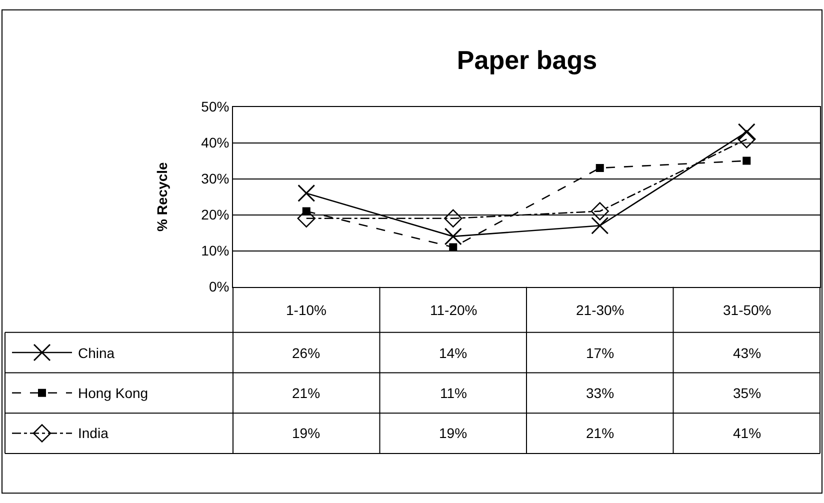 The image size is (824, 503). I want to click on y-tick-label: 50%, so click(215, 106).